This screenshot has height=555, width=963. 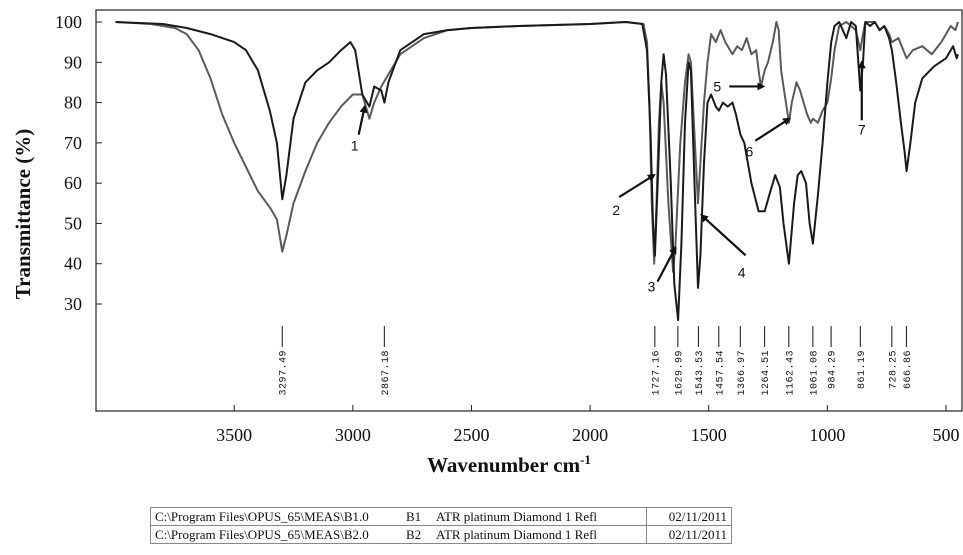 I want to click on annotation-label: 3, so click(x=652, y=287).